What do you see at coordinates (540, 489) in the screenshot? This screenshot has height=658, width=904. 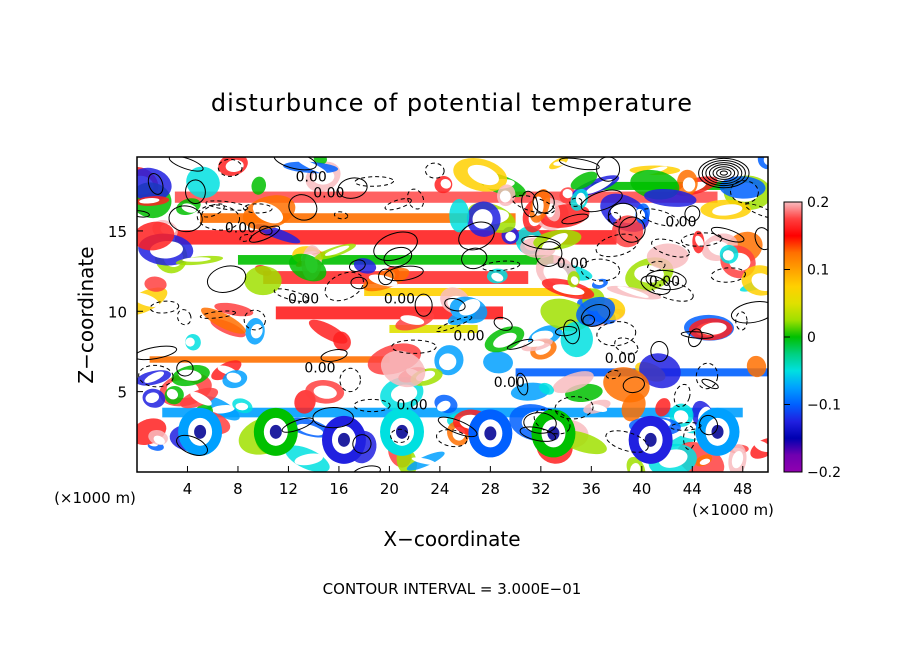 I see `x-tick-label: 32` at bounding box center [540, 489].